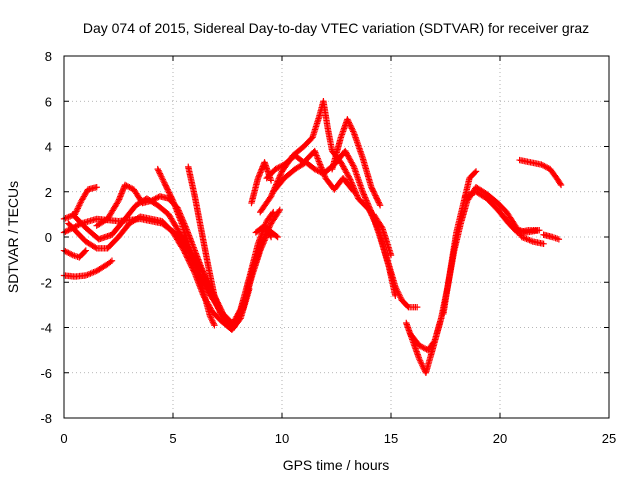 The image size is (640, 480). I want to click on y-tick-label: -8, so click(46, 418).